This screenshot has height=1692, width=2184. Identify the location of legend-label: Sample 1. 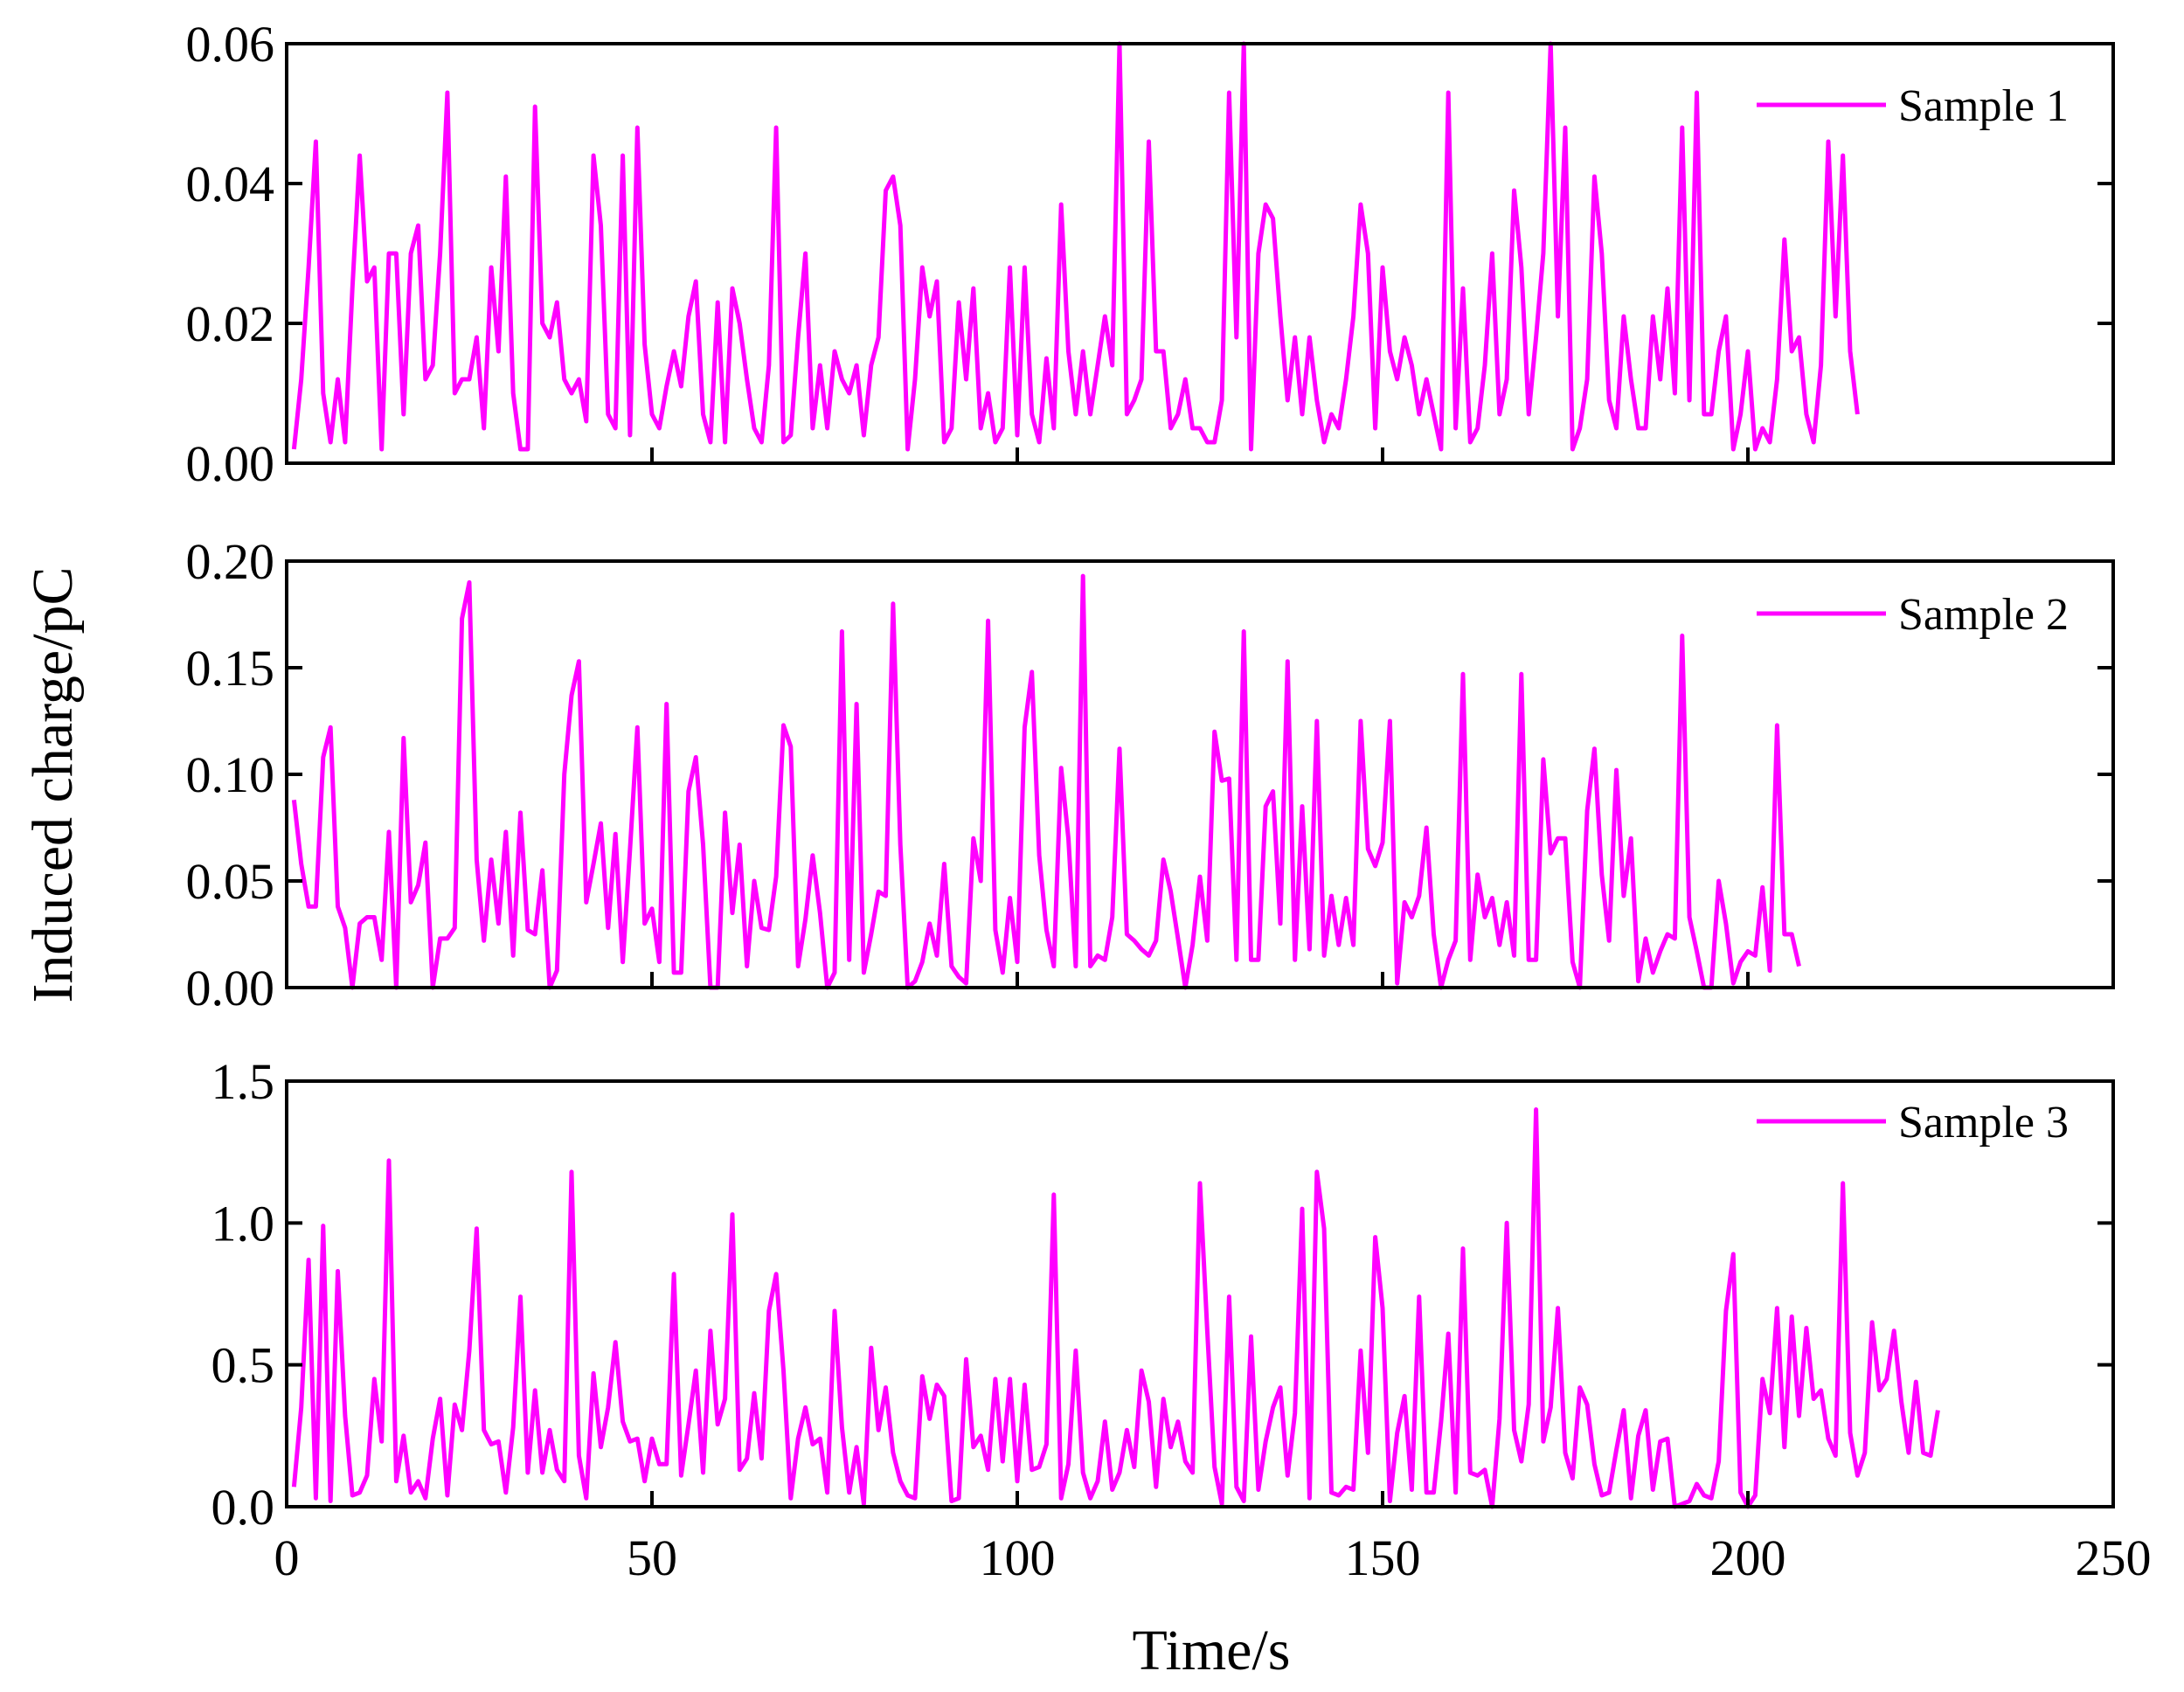
(1983, 106).